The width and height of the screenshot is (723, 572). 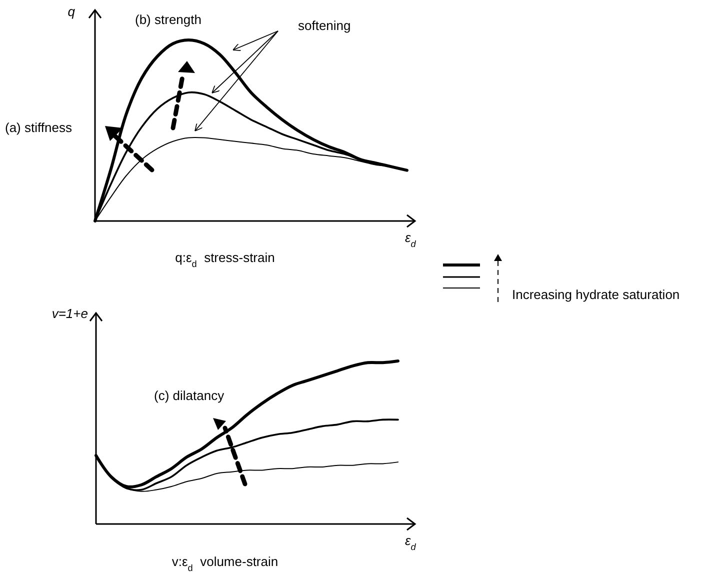 What do you see at coordinates (189, 395) in the screenshot?
I see `annotation: (c) dilatancy` at bounding box center [189, 395].